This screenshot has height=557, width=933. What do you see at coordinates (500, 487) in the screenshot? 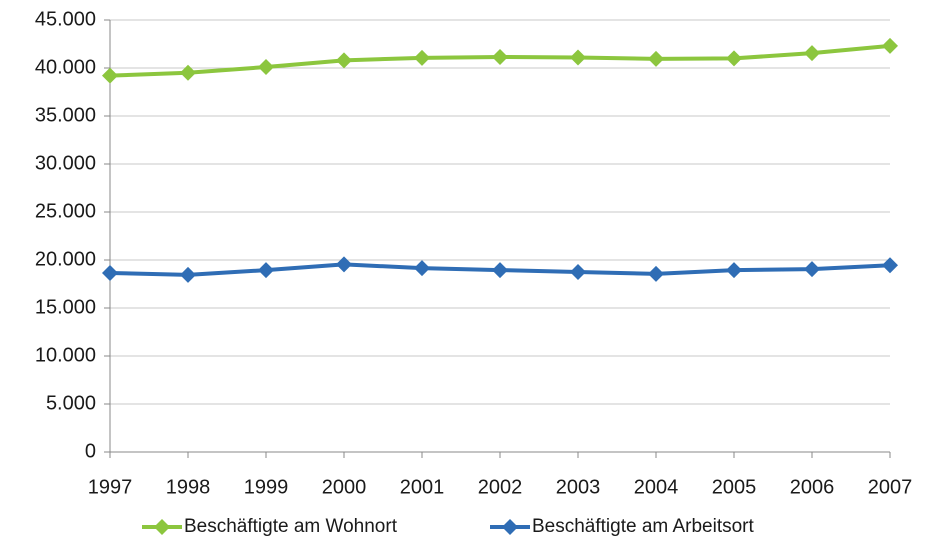
I see `x-tick-label: 2002` at bounding box center [500, 487].